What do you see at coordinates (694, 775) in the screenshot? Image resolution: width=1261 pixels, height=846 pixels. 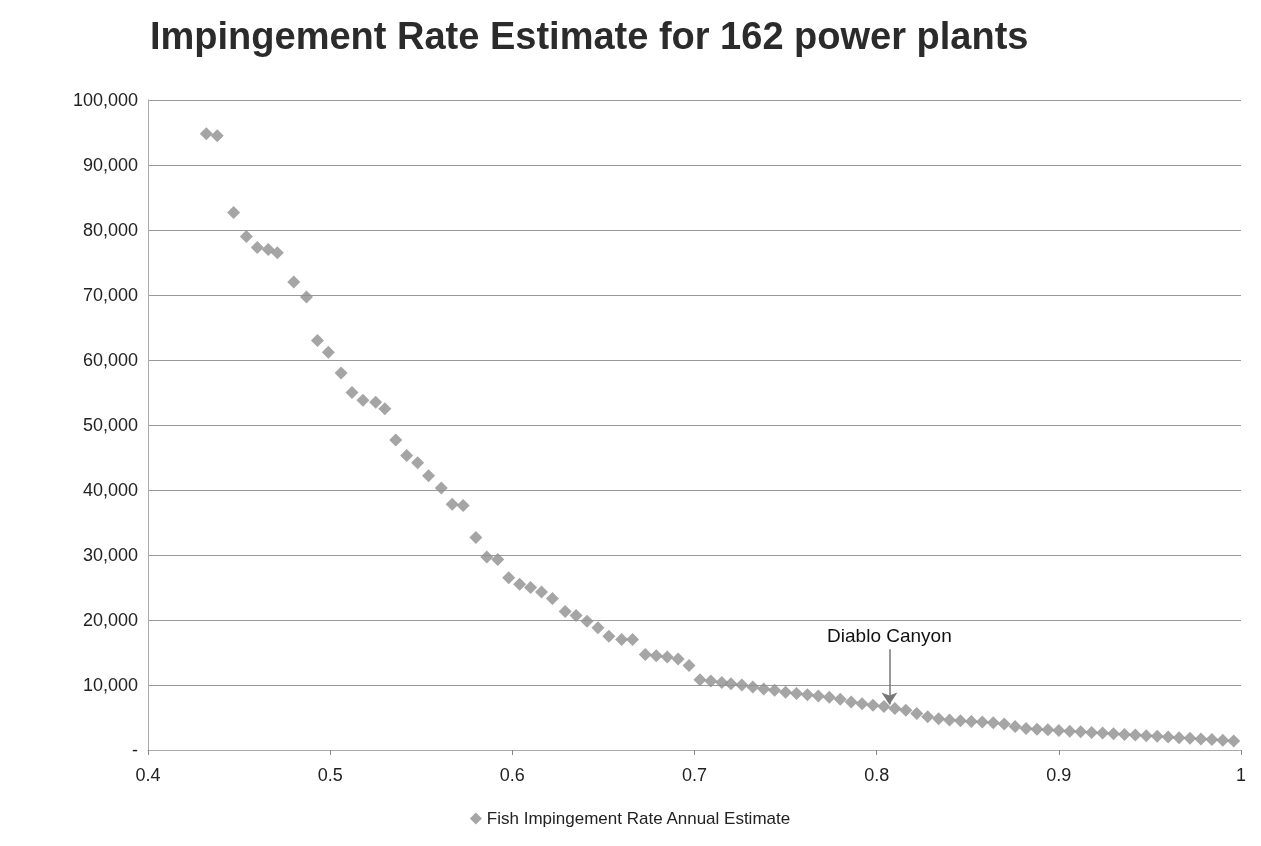 I see `x-tick-label: 0.7` at bounding box center [694, 775].